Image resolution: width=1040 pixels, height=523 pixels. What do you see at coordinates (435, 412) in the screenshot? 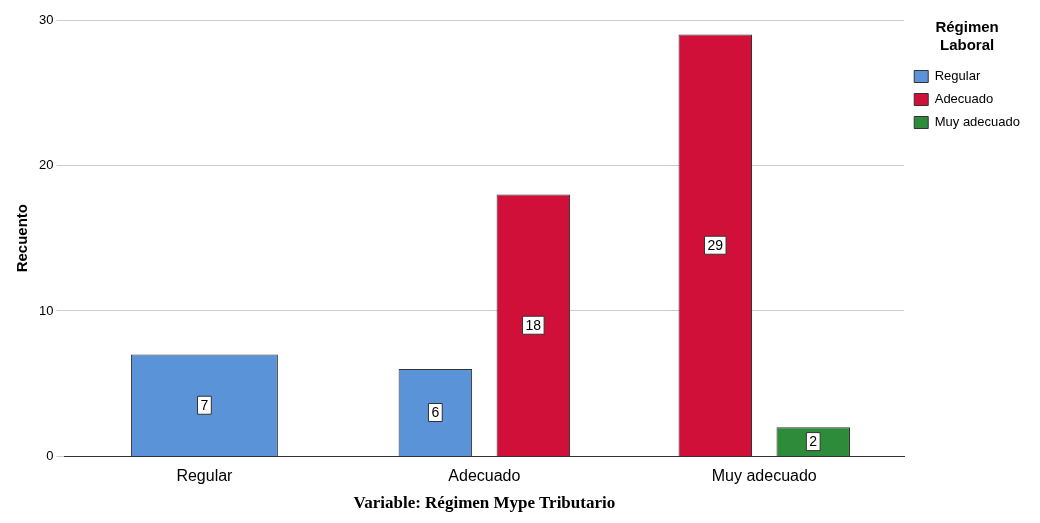
I see `data-label: 6` at bounding box center [435, 412].